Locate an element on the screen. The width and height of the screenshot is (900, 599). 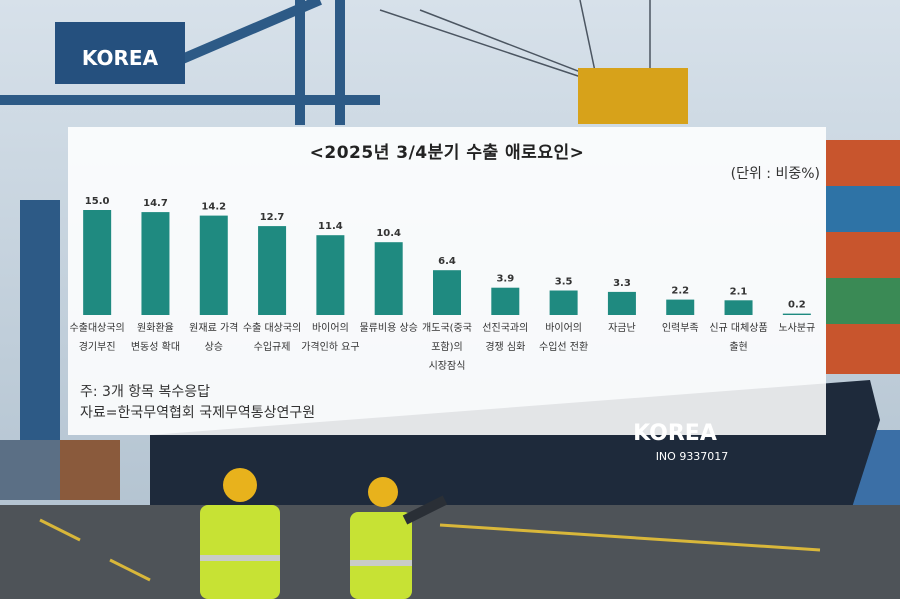
category-label-11: 신규 대체상품 출현 is located at coordinates (738, 337).